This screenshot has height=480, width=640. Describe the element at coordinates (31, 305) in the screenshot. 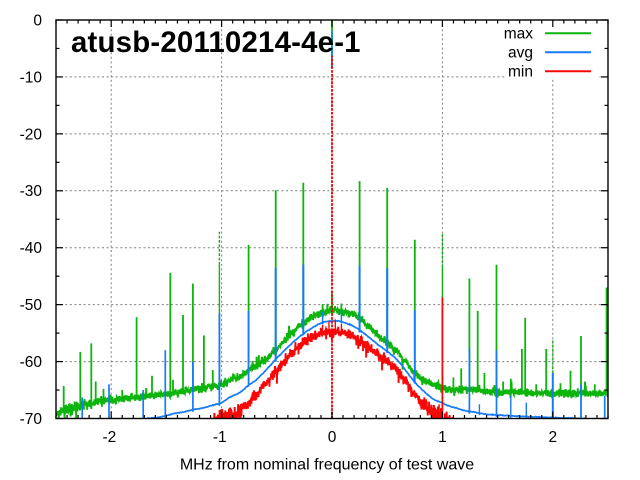

I see `svg-text: -50` at that location.